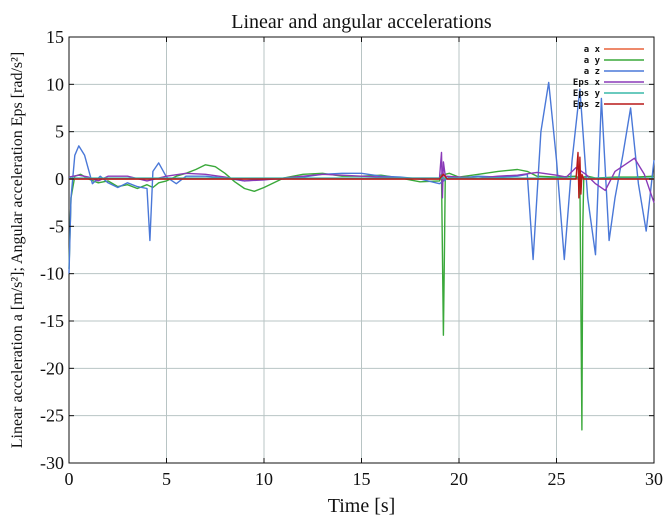  What do you see at coordinates (592, 50) in the screenshot?
I see `legend-label: a x` at bounding box center [592, 50].